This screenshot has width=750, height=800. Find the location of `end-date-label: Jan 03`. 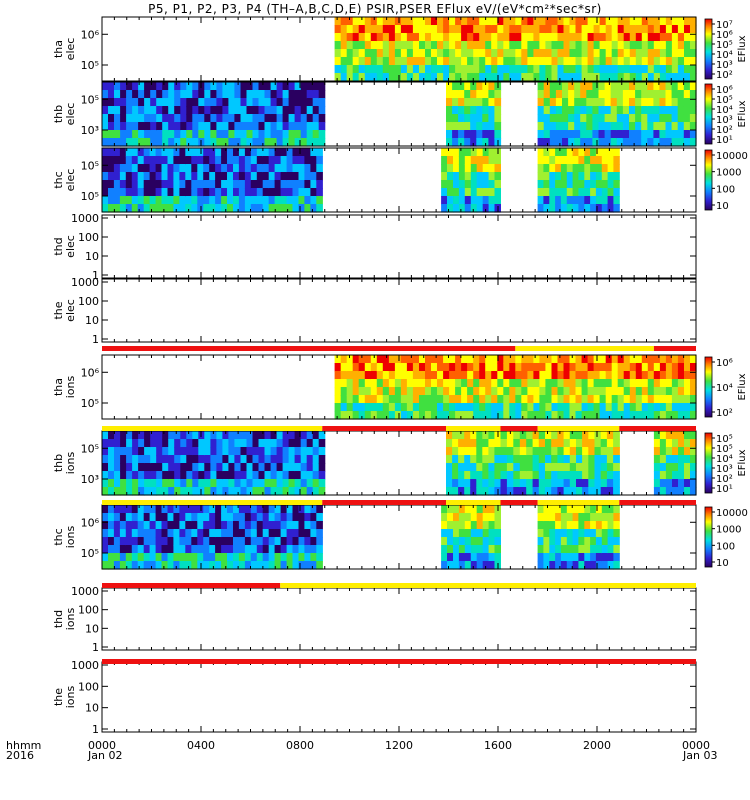

end-date-label: Jan 03 is located at coordinates (700, 755).